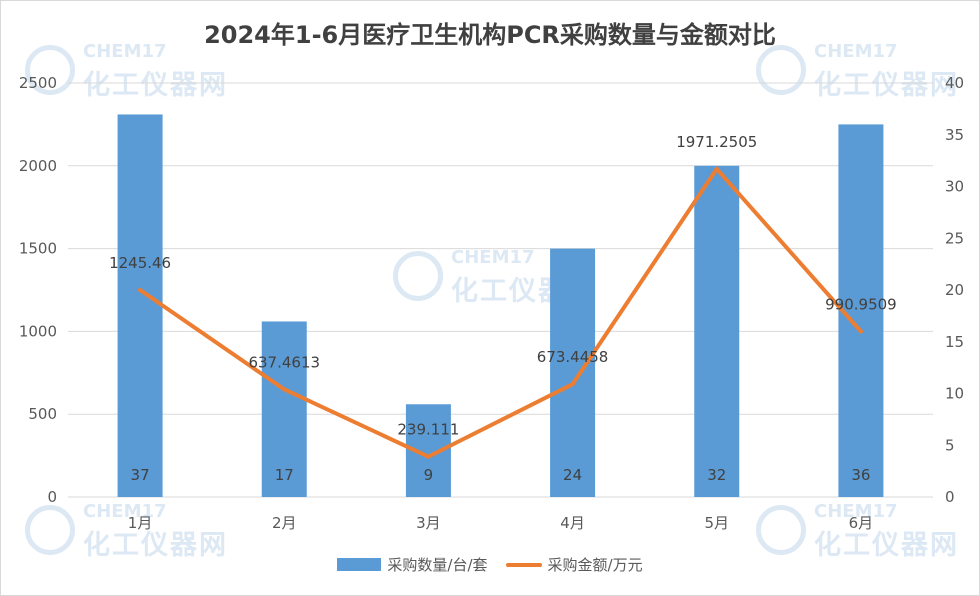 The image size is (980, 596). What do you see at coordinates (950, 445) in the screenshot?
I see `right-axis-tick-label: 5` at bounding box center [950, 445].